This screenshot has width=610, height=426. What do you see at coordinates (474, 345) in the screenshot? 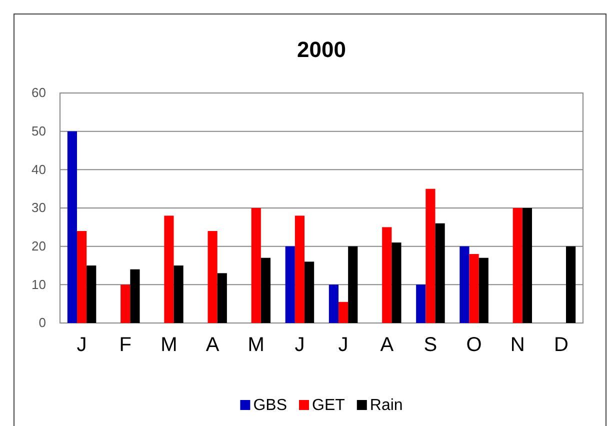
I see `x-tick-label: O` at bounding box center [474, 345].